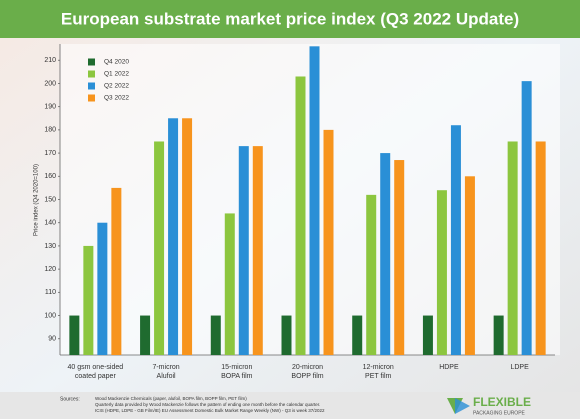  Describe the element at coordinates (165, 367) in the screenshot. I see `x-tick-label: 7-micron` at that location.